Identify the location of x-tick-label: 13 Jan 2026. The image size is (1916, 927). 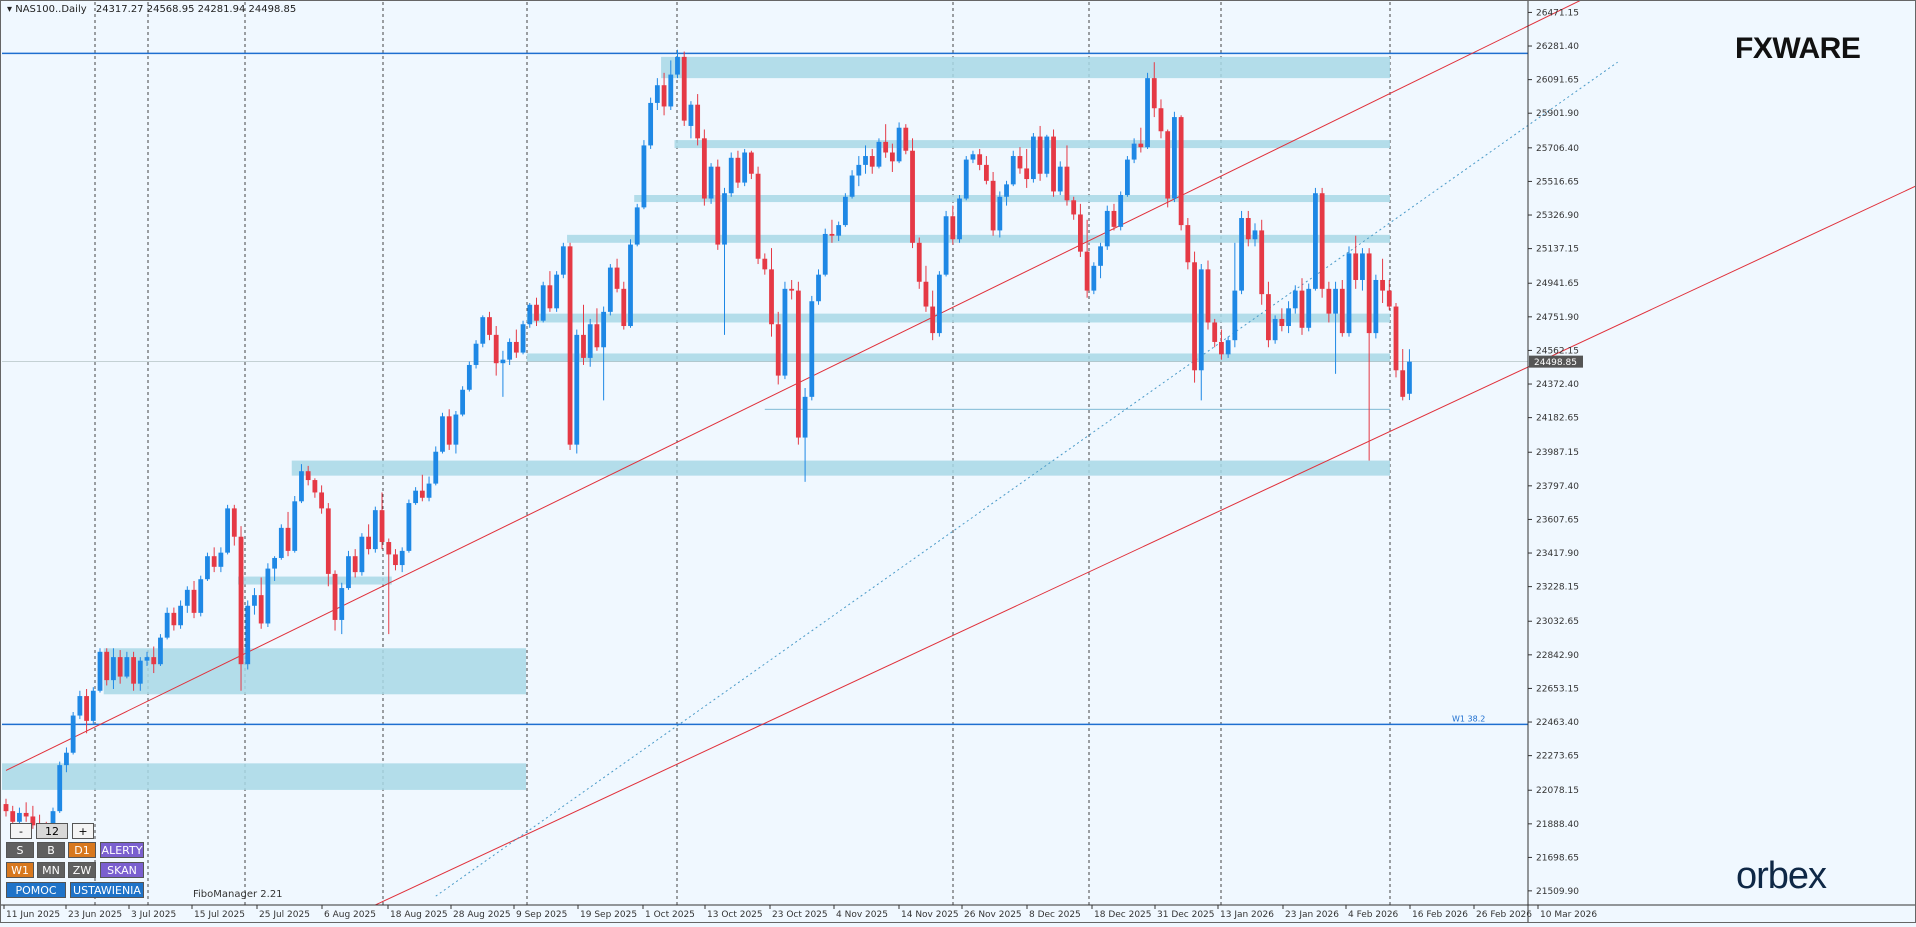
(1247, 915).